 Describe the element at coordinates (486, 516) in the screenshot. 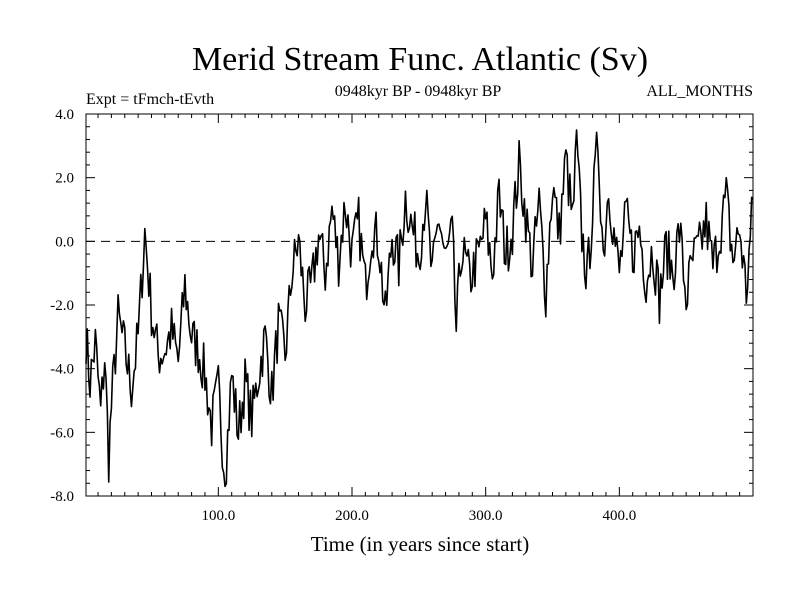

I see `x-tick-label: 300.0` at that location.